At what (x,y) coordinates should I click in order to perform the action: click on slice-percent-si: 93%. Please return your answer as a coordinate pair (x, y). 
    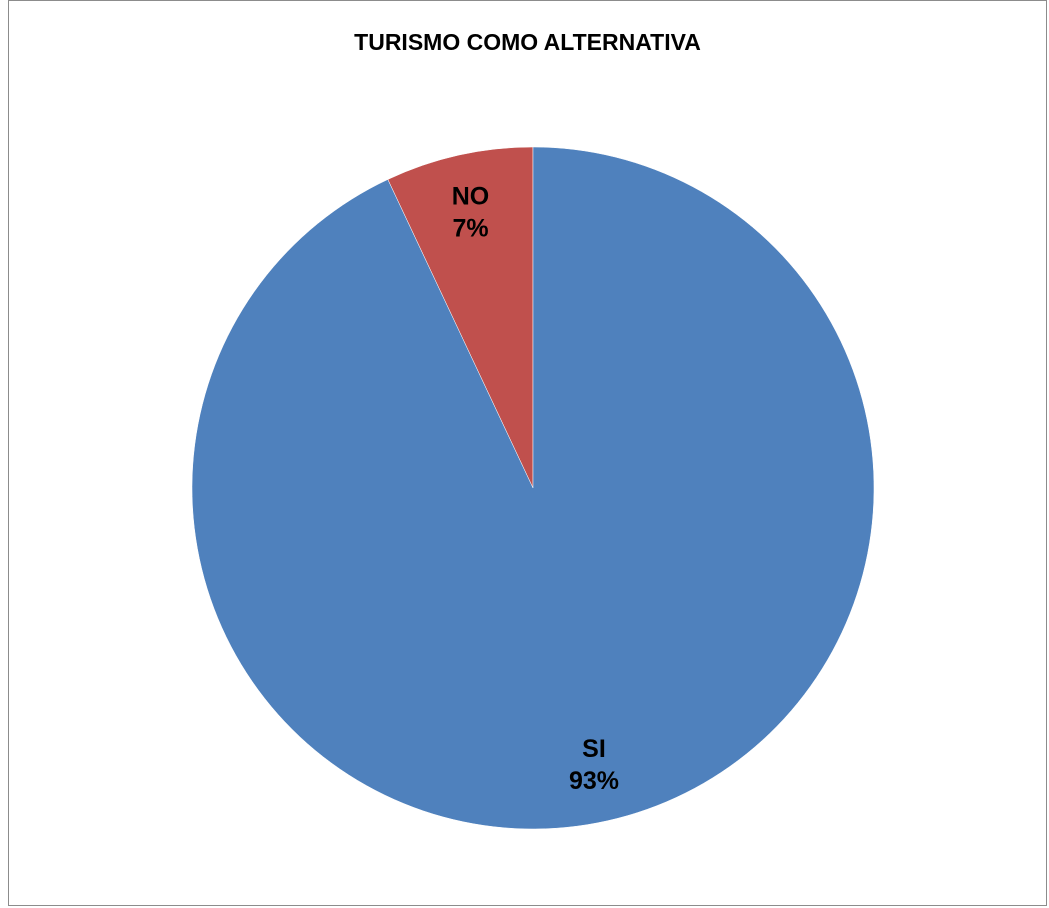
    Looking at the image, I should click on (594, 781).